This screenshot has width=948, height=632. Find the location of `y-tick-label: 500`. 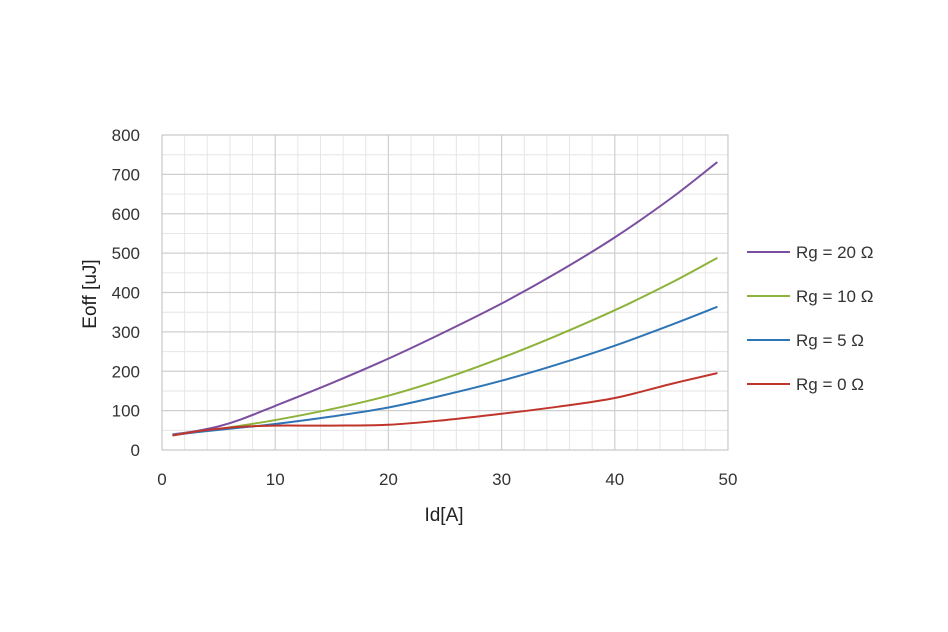

y-tick-label: 500 is located at coordinates (126, 253).